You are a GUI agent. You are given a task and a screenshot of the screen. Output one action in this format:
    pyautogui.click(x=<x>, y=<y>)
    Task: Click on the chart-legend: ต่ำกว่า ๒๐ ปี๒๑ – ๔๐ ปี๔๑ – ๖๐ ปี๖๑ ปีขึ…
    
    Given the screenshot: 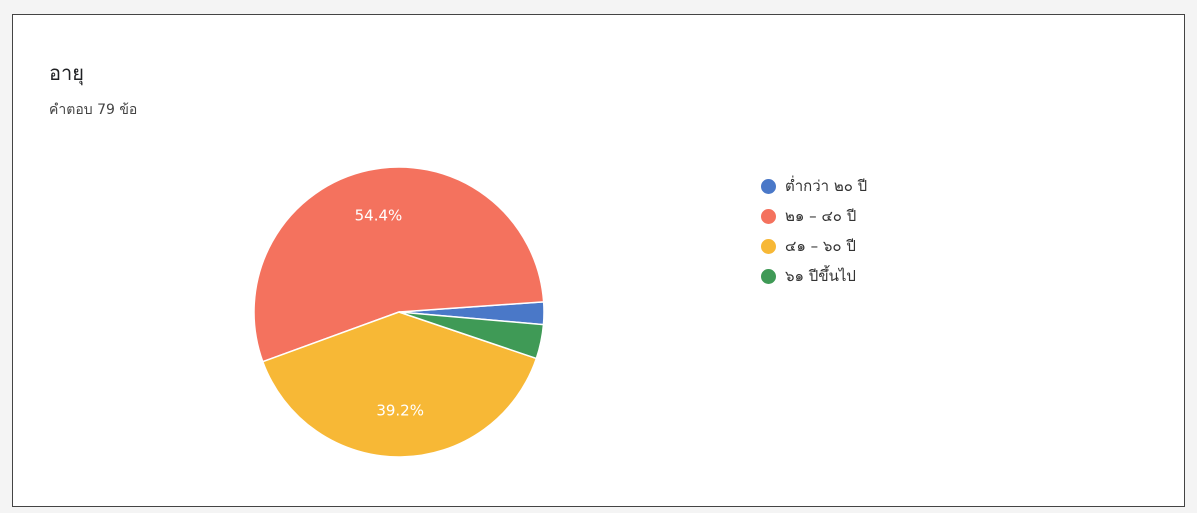 What is the action you would take?
    pyautogui.click(x=814, y=231)
    